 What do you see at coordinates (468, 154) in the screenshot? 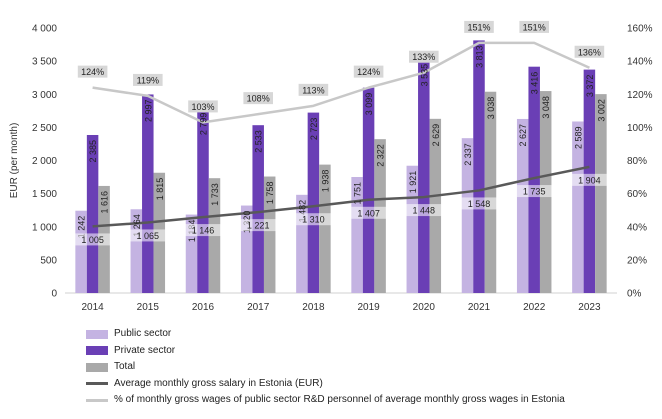
I see `data-label-public-sector: 2 337` at bounding box center [468, 154].